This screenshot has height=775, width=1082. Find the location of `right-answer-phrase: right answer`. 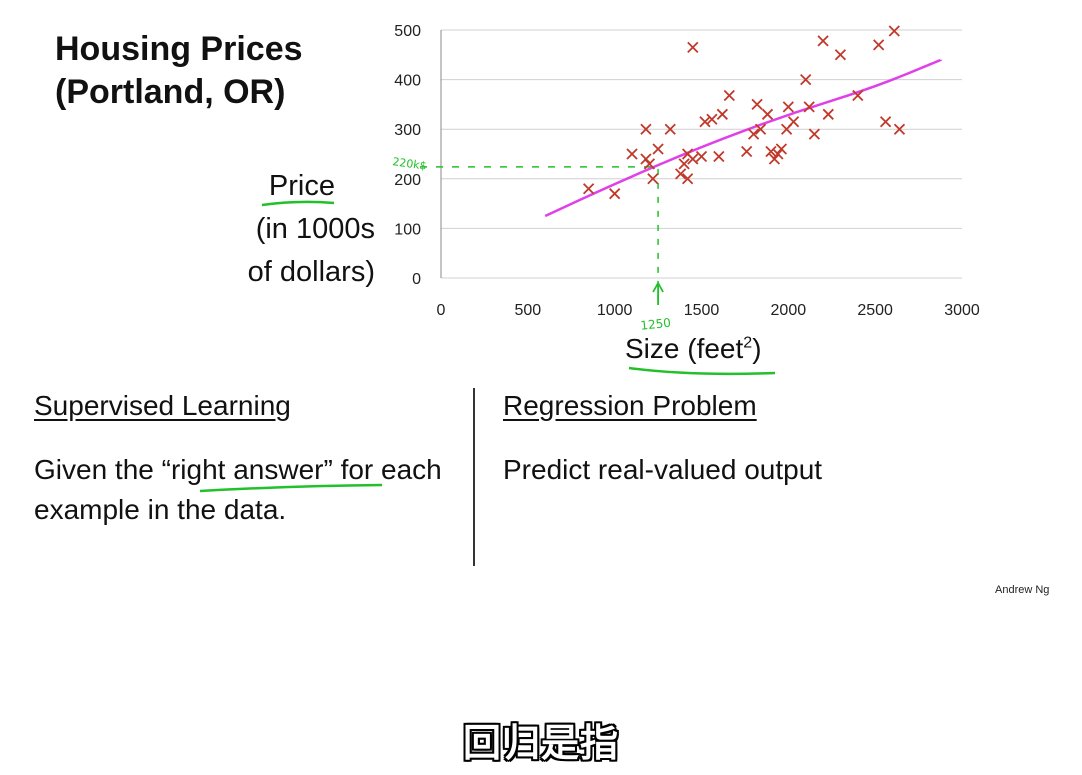

right-answer-phrase: right answer is located at coordinates (247, 469).